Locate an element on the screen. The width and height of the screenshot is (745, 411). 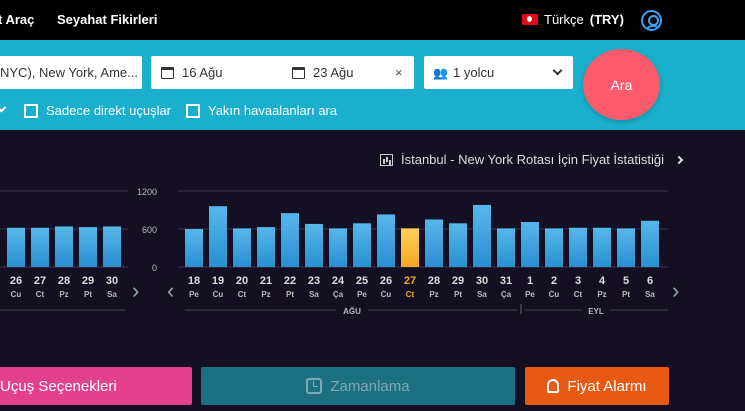
clear-dates-icon: × is located at coordinates (399, 72).